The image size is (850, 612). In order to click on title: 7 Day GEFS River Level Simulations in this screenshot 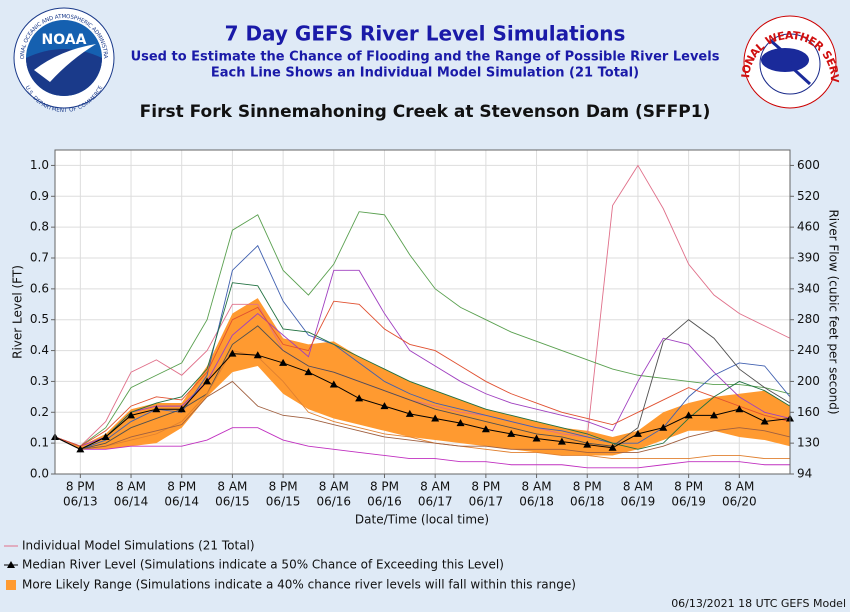, I will do `click(425, 34)`.